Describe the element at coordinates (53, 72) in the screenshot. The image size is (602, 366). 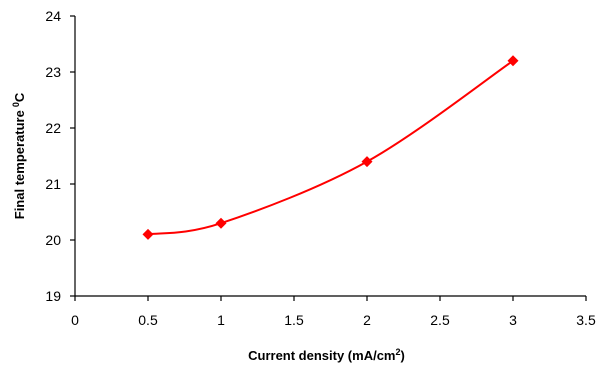
I see `y-tick-label: 23` at that location.